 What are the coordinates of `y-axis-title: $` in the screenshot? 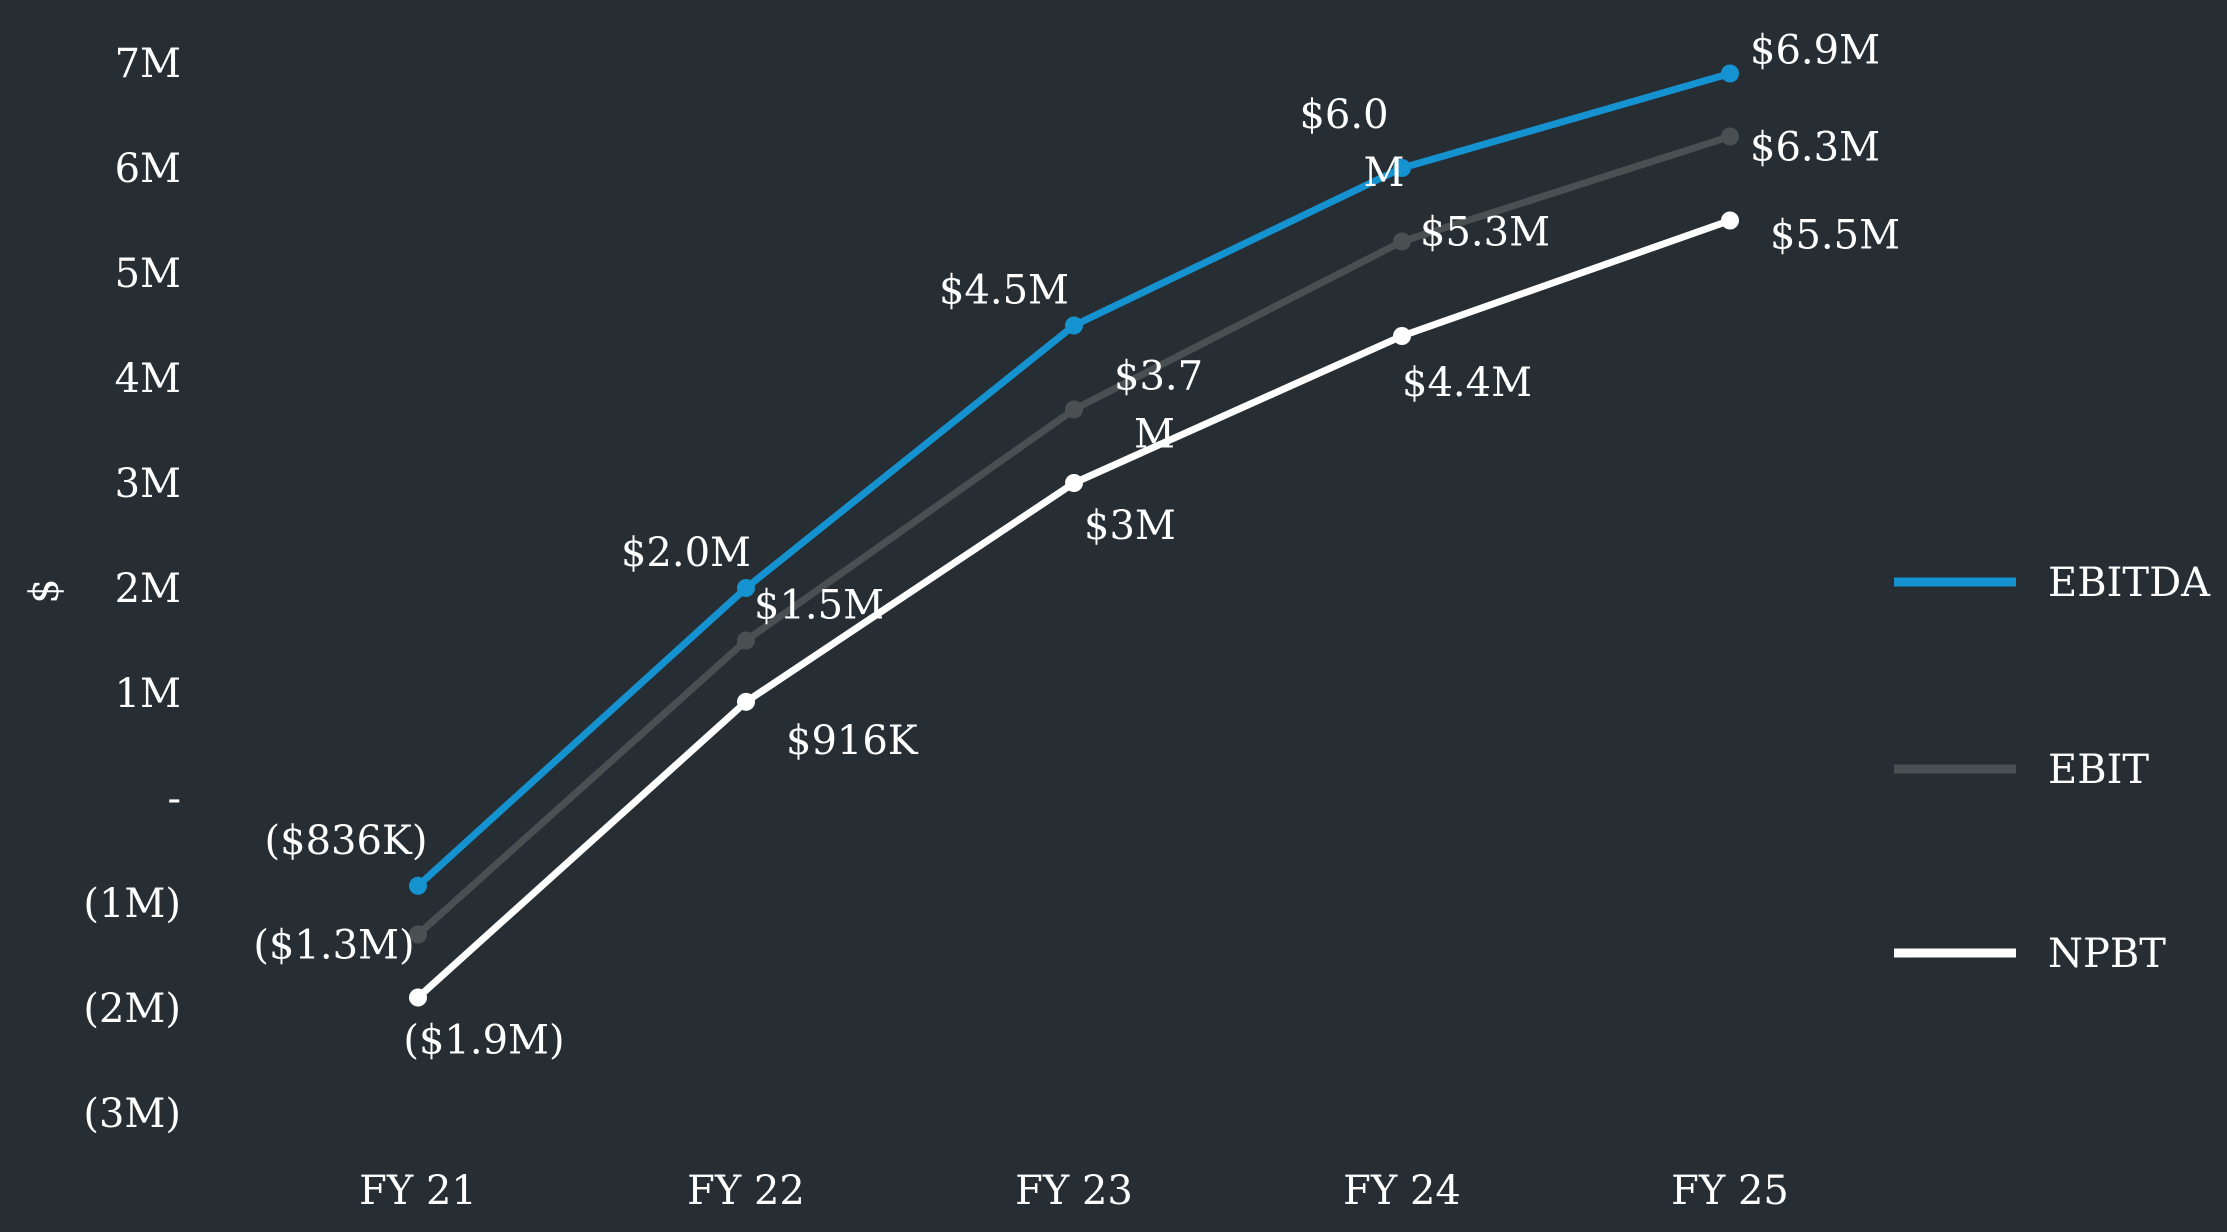 It's located at (45, 590).